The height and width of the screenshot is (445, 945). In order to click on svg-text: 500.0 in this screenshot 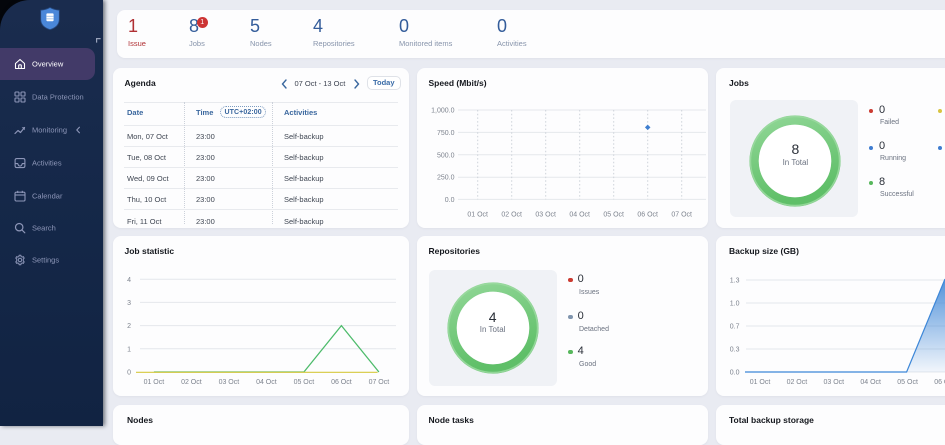, I will do `click(446, 155)`.